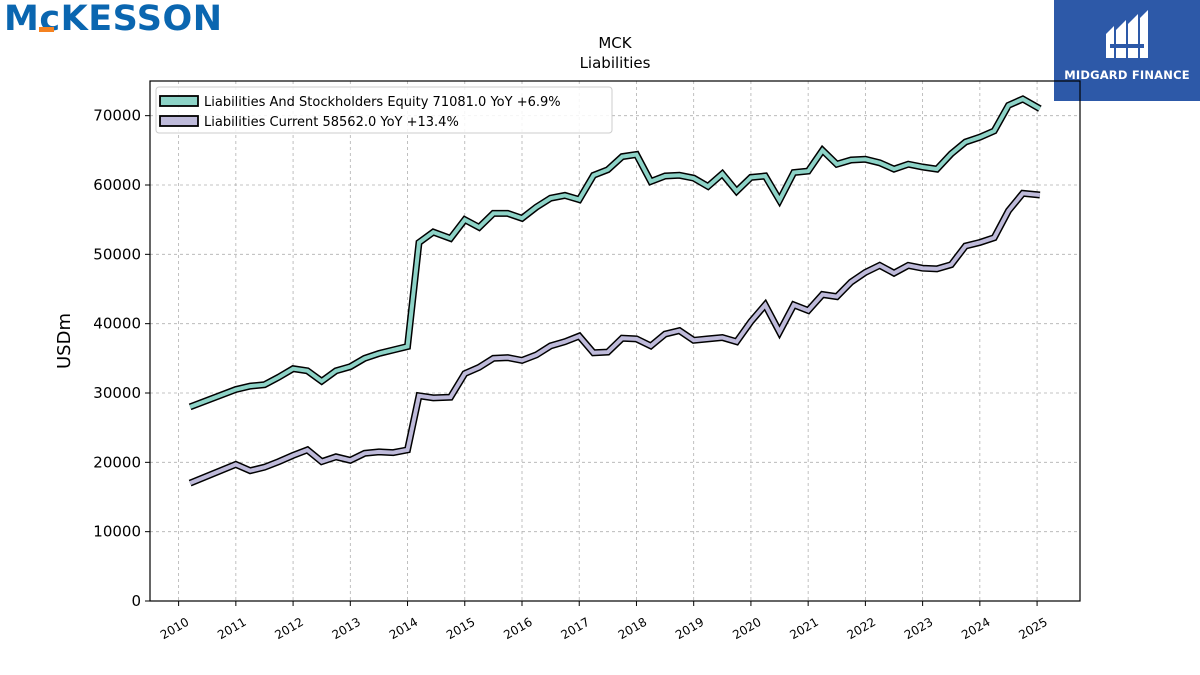 The height and width of the screenshot is (675, 1200). I want to click on y-axis-label: USDm, so click(64, 341).